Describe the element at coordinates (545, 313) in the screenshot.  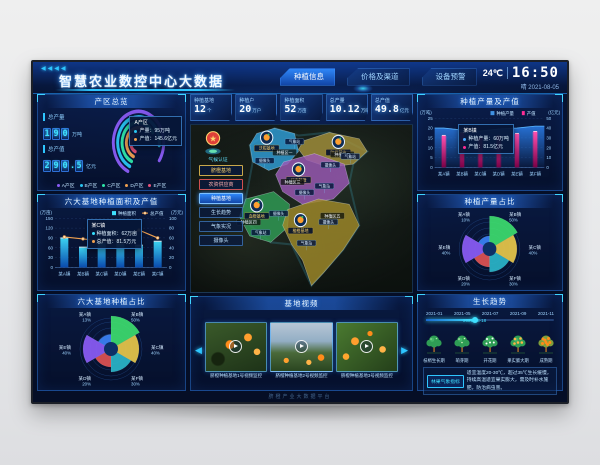
I see `timeline-date: 2021-11` at that location.